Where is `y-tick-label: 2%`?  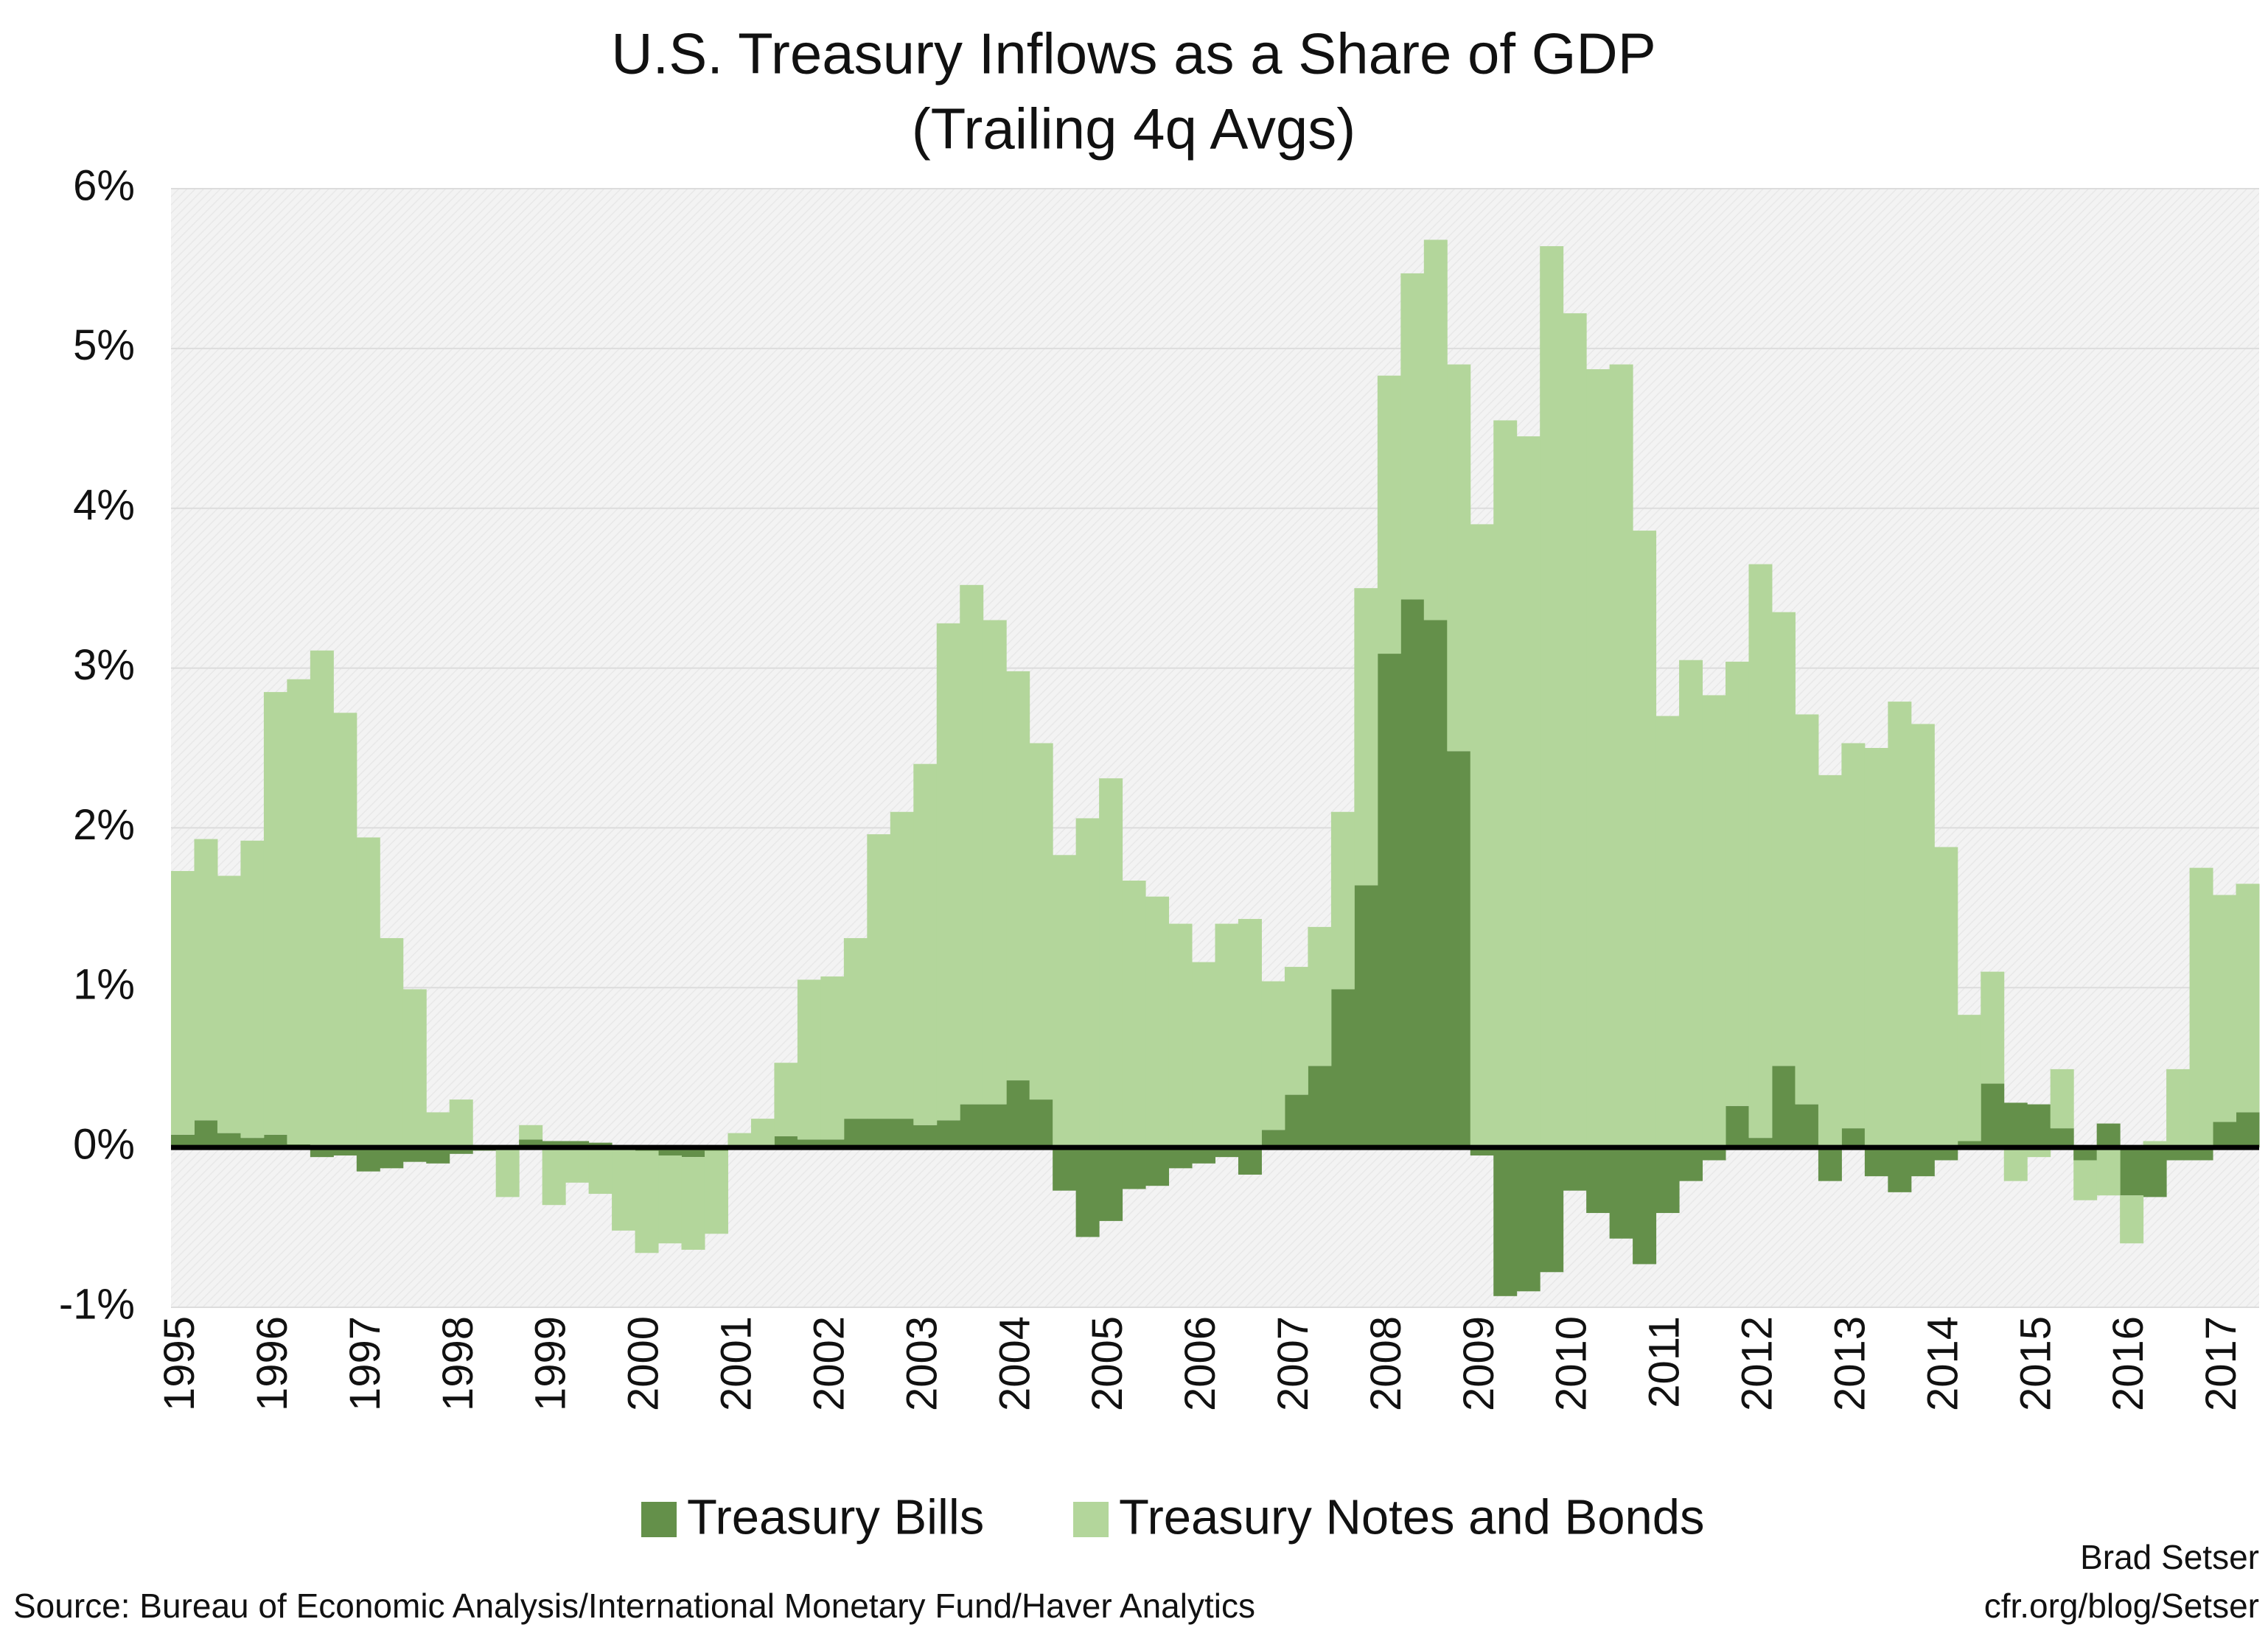 y-tick-label: 2% is located at coordinates (104, 825).